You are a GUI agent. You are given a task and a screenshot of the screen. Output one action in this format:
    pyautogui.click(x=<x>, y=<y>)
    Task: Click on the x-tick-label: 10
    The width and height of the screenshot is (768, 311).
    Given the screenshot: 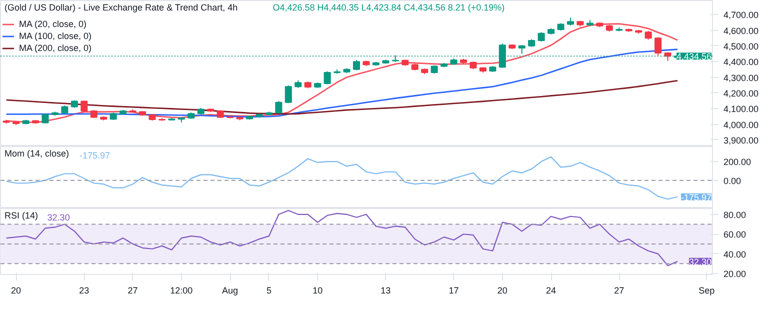 What is the action you would take?
    pyautogui.click(x=317, y=291)
    